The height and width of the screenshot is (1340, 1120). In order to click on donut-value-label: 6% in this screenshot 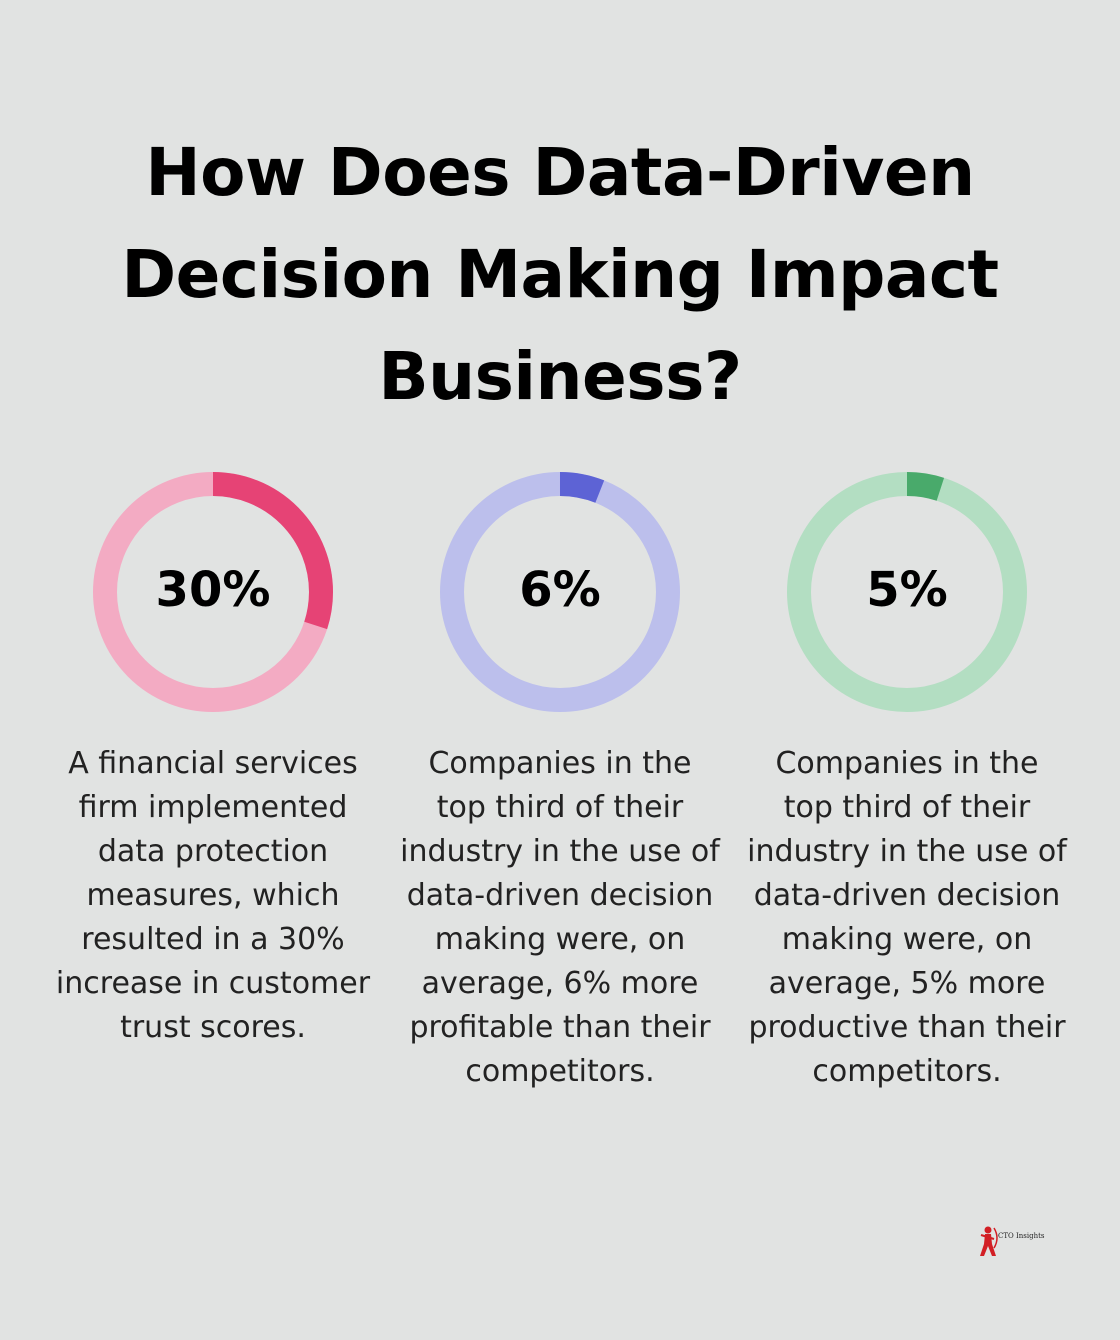, I will do `click(560, 590)`.